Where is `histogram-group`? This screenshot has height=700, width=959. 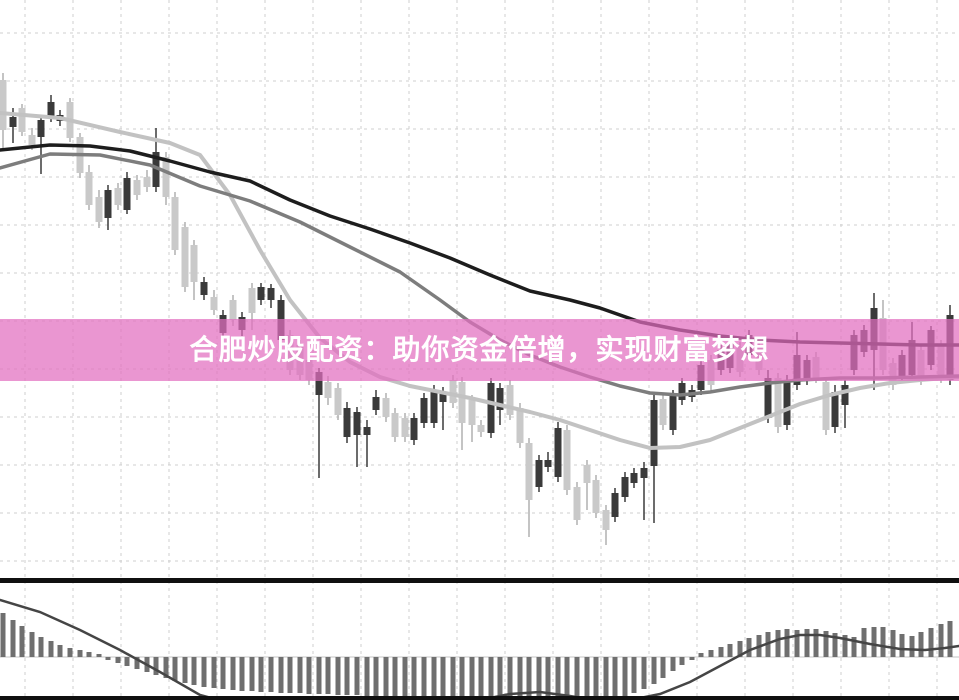 histogram-group is located at coordinates (479, 654).